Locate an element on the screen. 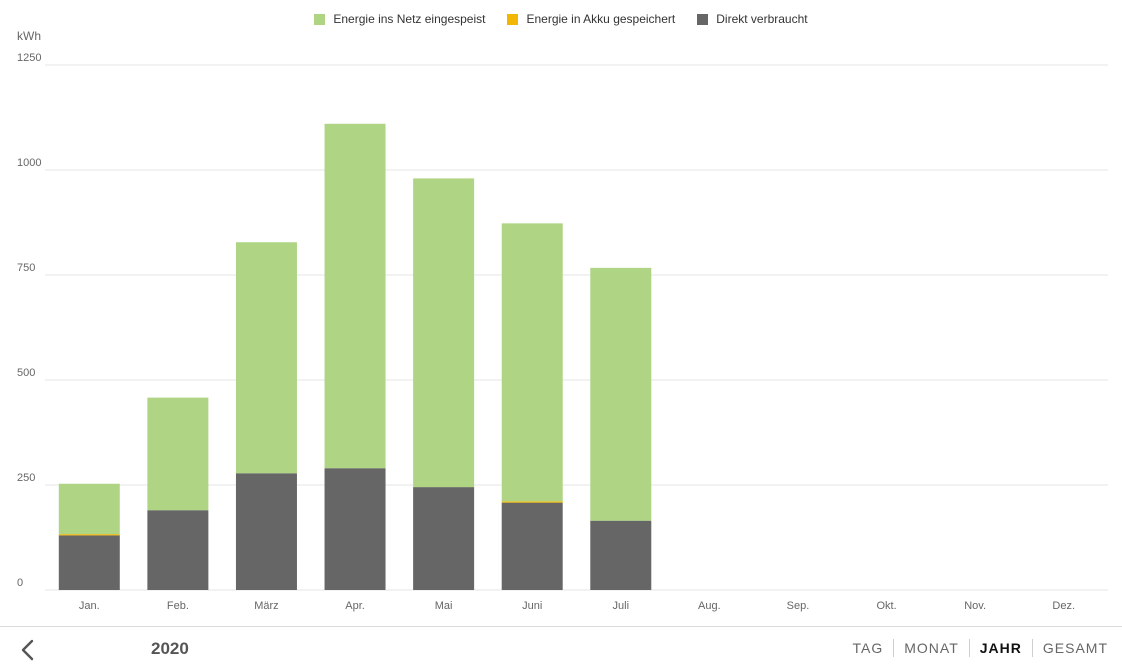  y-tick-label: 1250 is located at coordinates (29, 58).